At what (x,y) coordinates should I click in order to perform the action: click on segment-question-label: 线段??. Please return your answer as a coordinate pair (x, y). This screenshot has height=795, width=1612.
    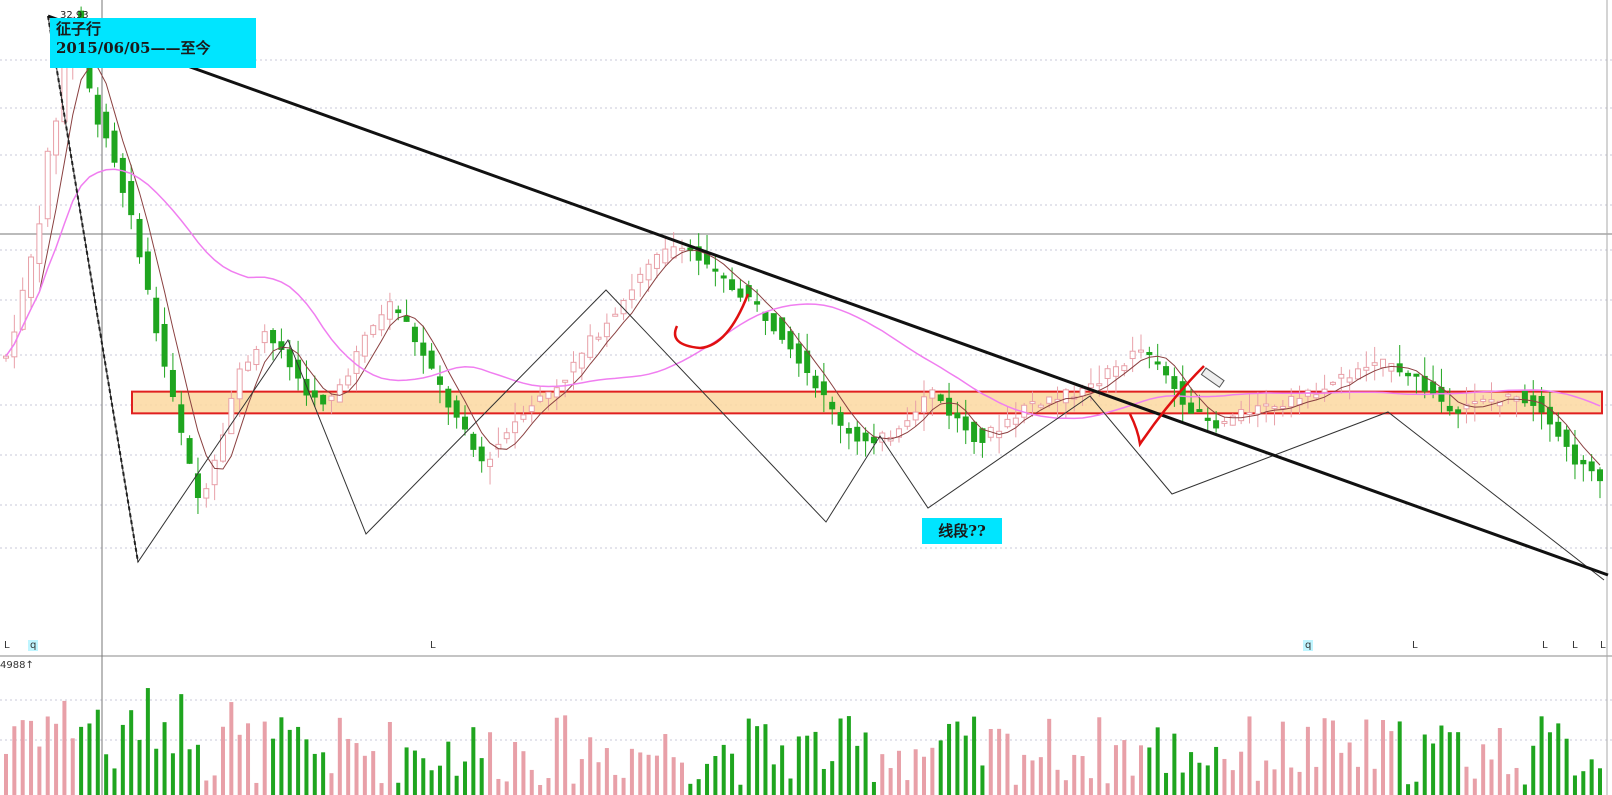
    Looking at the image, I should click on (962, 531).